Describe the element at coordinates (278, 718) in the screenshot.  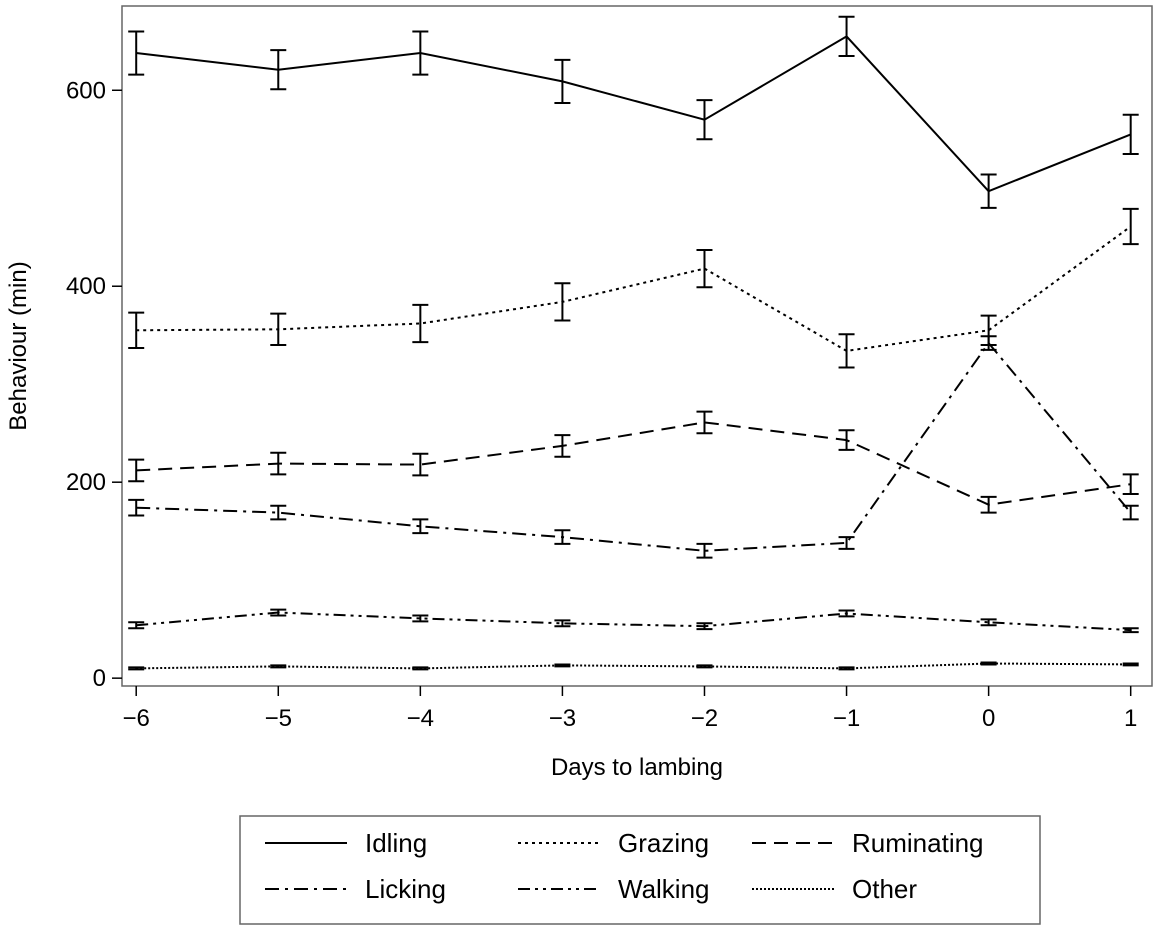
I see `x-tick-label: −5` at that location.